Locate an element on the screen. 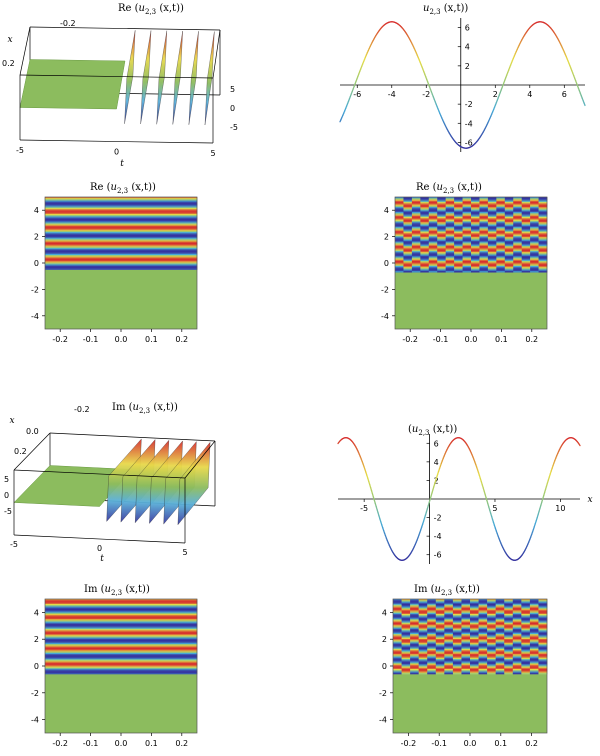 This screenshot has width=600, height=756. z-tick-label: 5 is located at coordinates (6, 479).